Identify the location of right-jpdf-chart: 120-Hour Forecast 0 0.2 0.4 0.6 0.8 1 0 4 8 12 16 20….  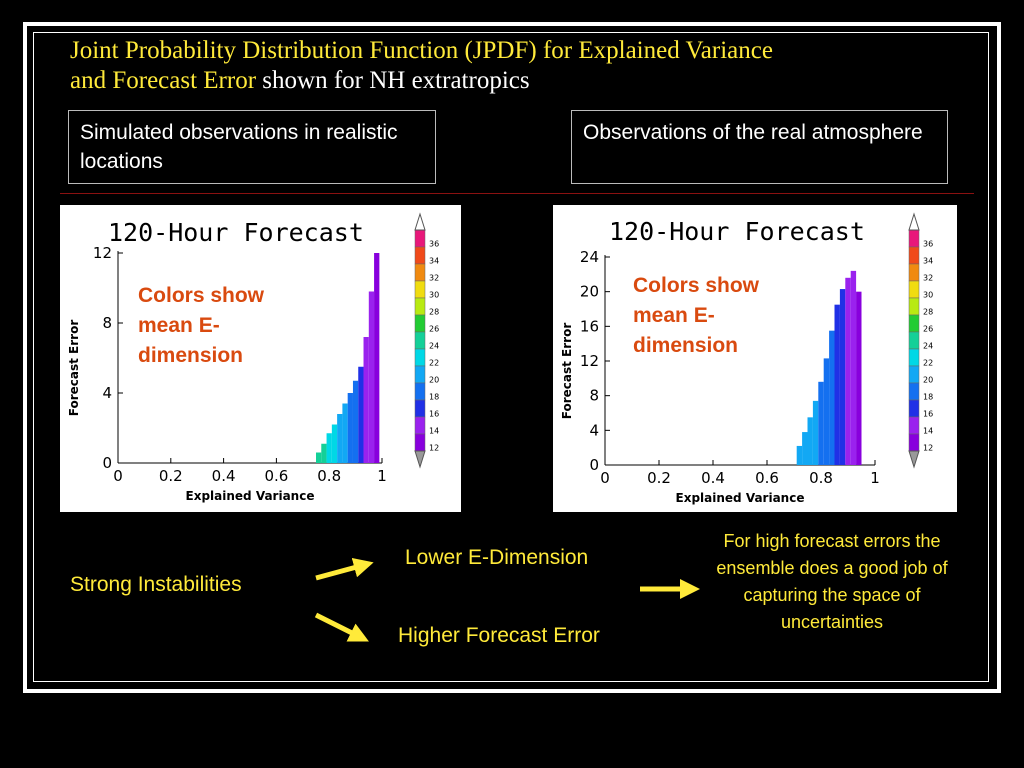
(746, 358).